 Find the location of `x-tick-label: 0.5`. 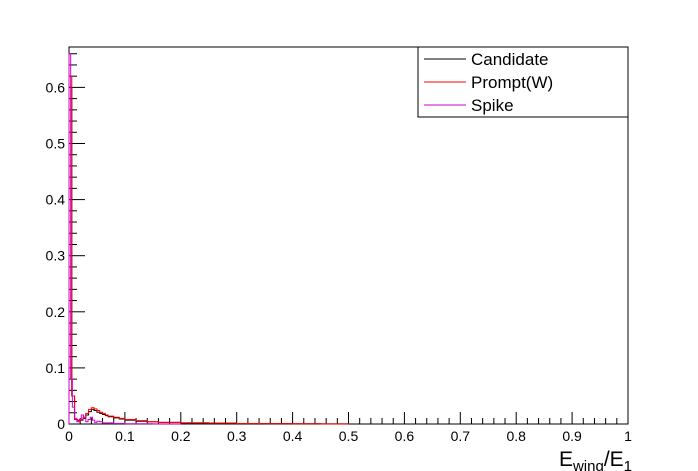

x-tick-label: 0.5 is located at coordinates (349, 436).